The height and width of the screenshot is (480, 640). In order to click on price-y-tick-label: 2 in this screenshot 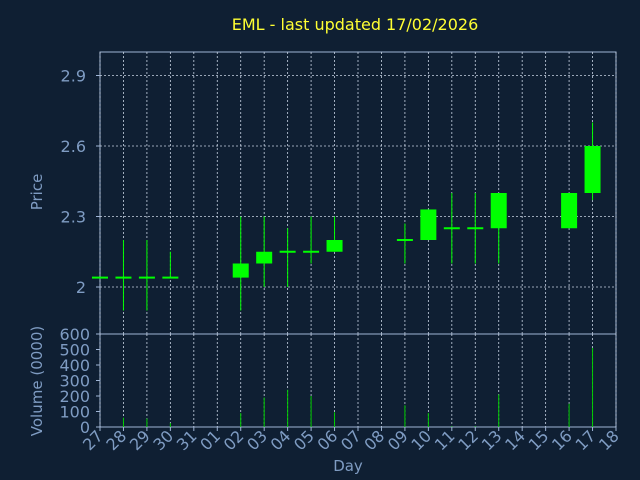, I will do `click(81, 287)`.